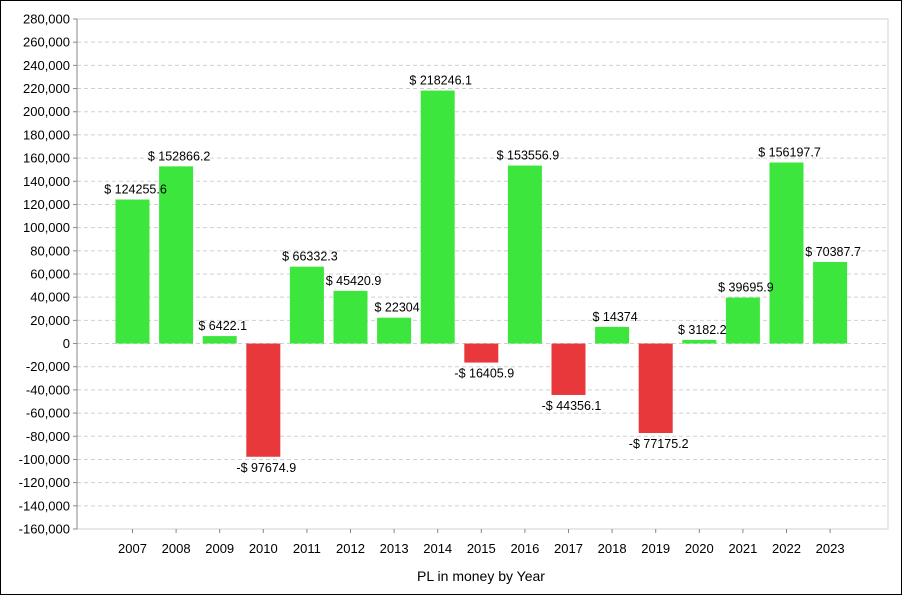 The height and width of the screenshot is (596, 902). What do you see at coordinates (830, 548) in the screenshot?
I see `x-tick-label: 2023` at bounding box center [830, 548].